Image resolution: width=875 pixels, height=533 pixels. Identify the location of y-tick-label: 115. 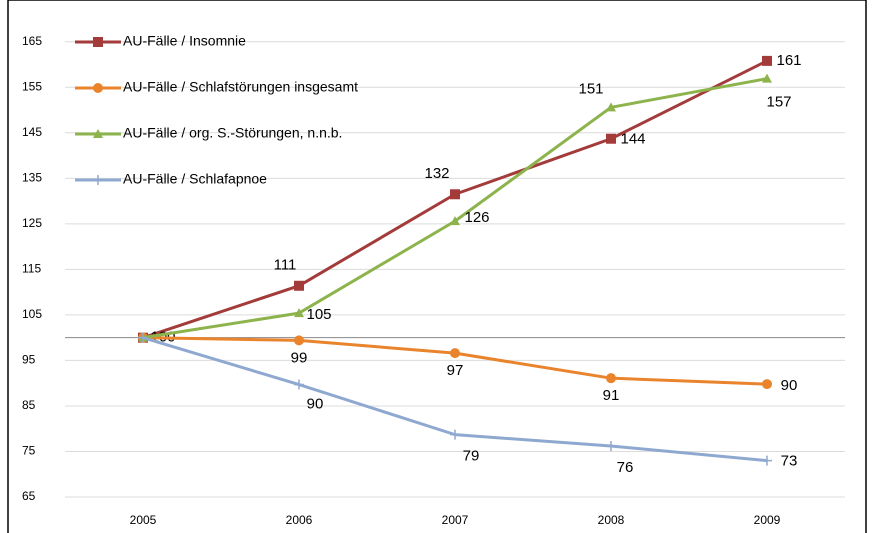
(31, 269).